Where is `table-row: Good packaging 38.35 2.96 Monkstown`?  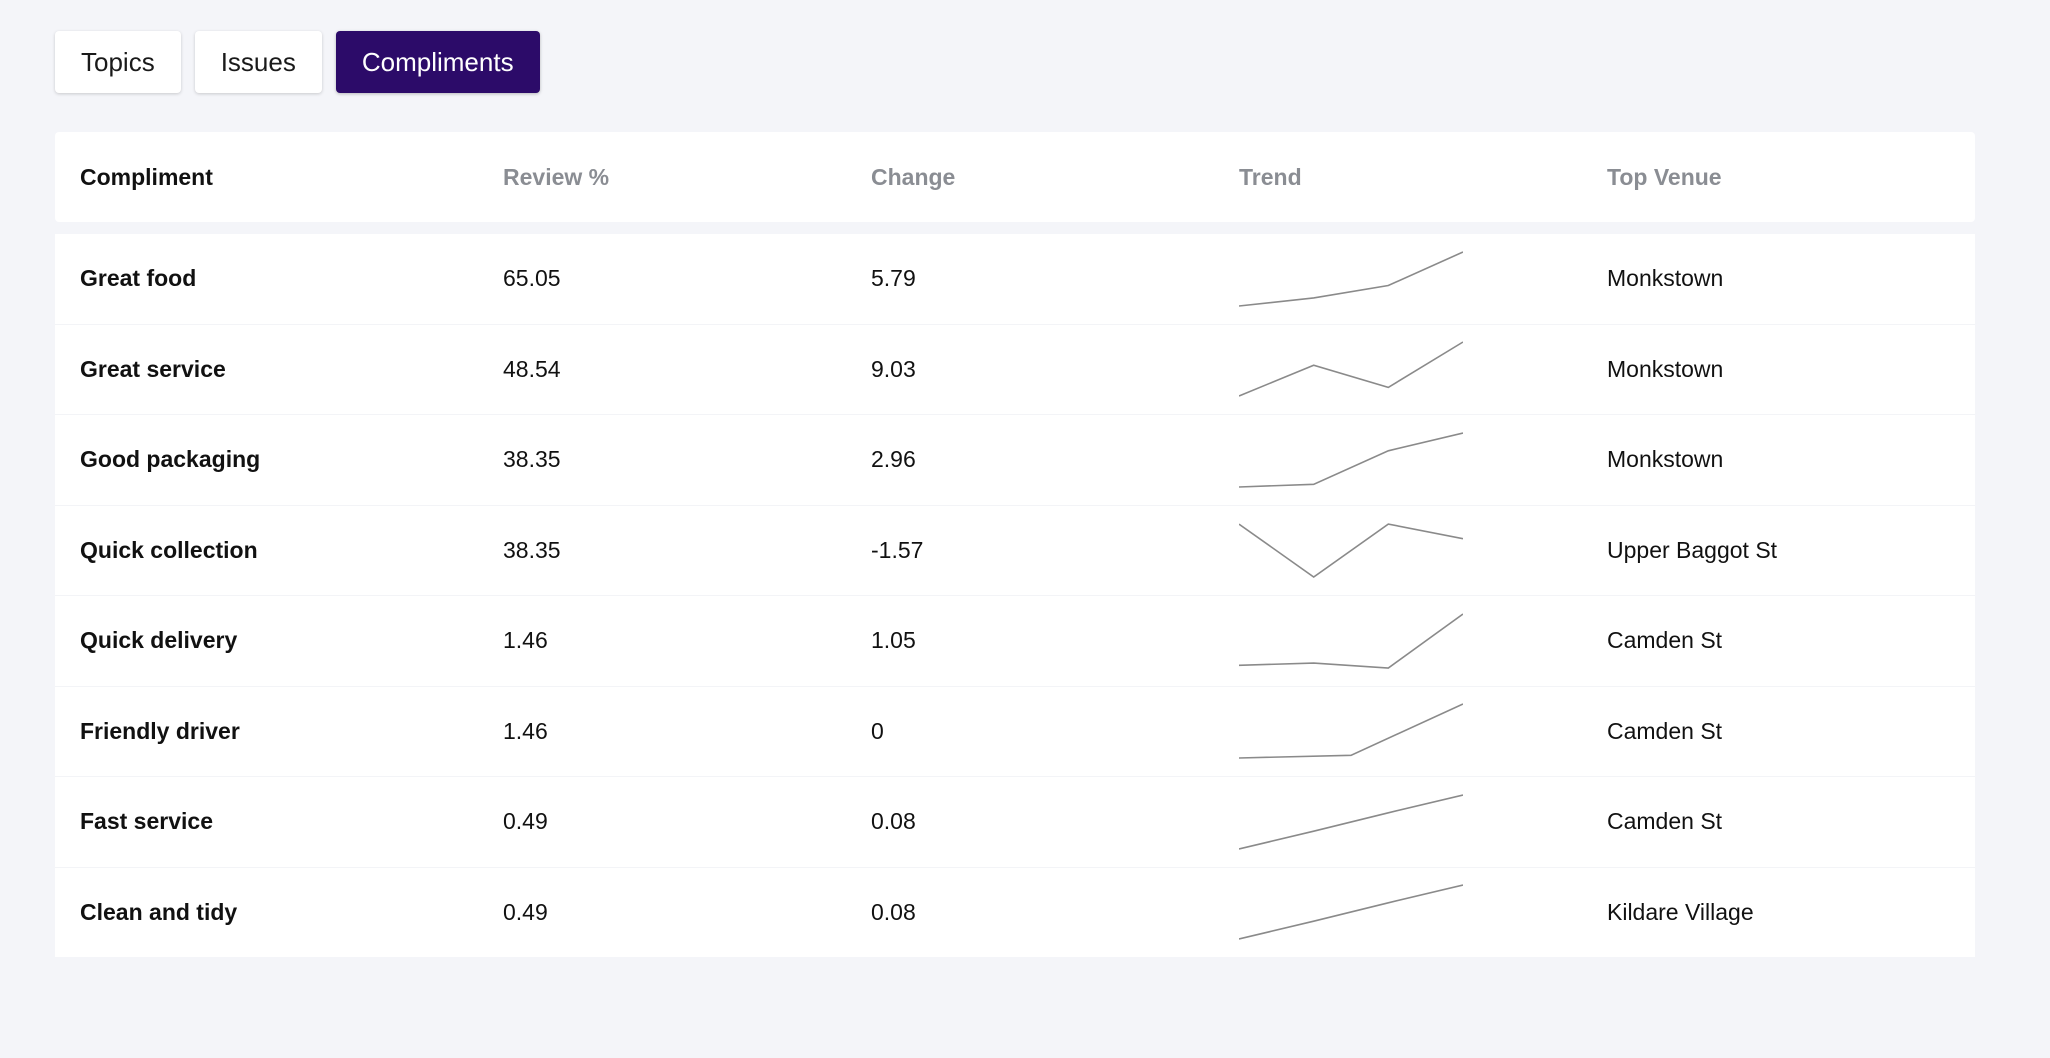
table-row: Good packaging 38.35 2.96 Monkstown is located at coordinates (1015, 460).